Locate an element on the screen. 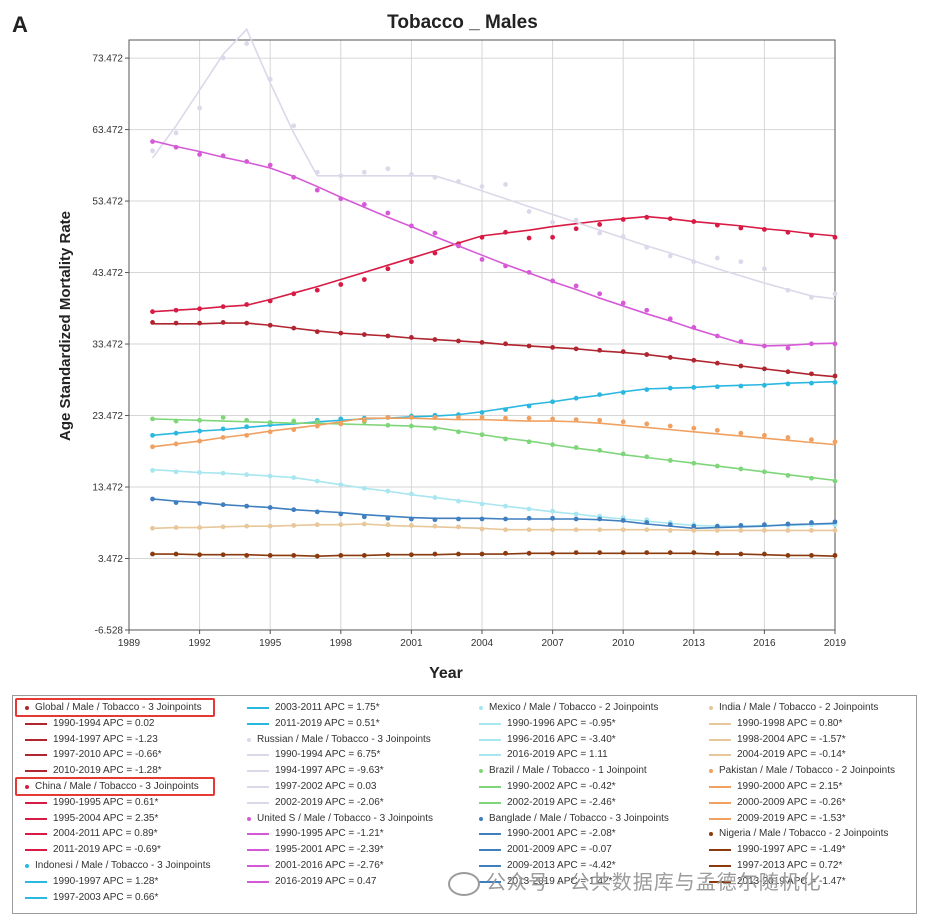 The image size is (925, 919). series-india is located at coordinates (494, 527).